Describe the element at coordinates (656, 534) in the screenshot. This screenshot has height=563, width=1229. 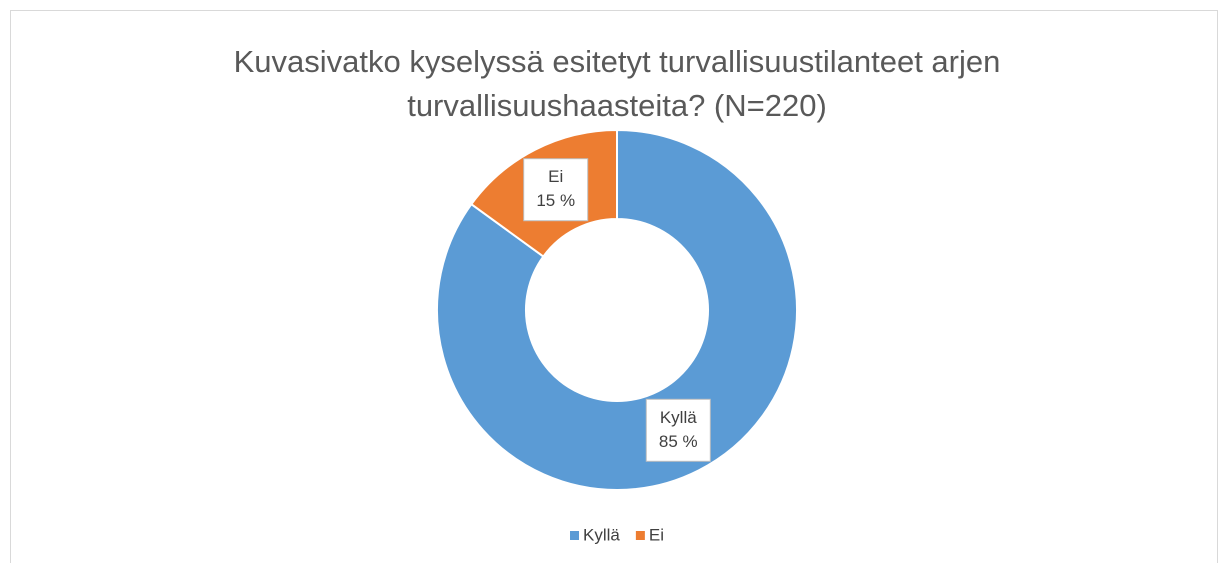
I see `legend-label: Ei` at that location.